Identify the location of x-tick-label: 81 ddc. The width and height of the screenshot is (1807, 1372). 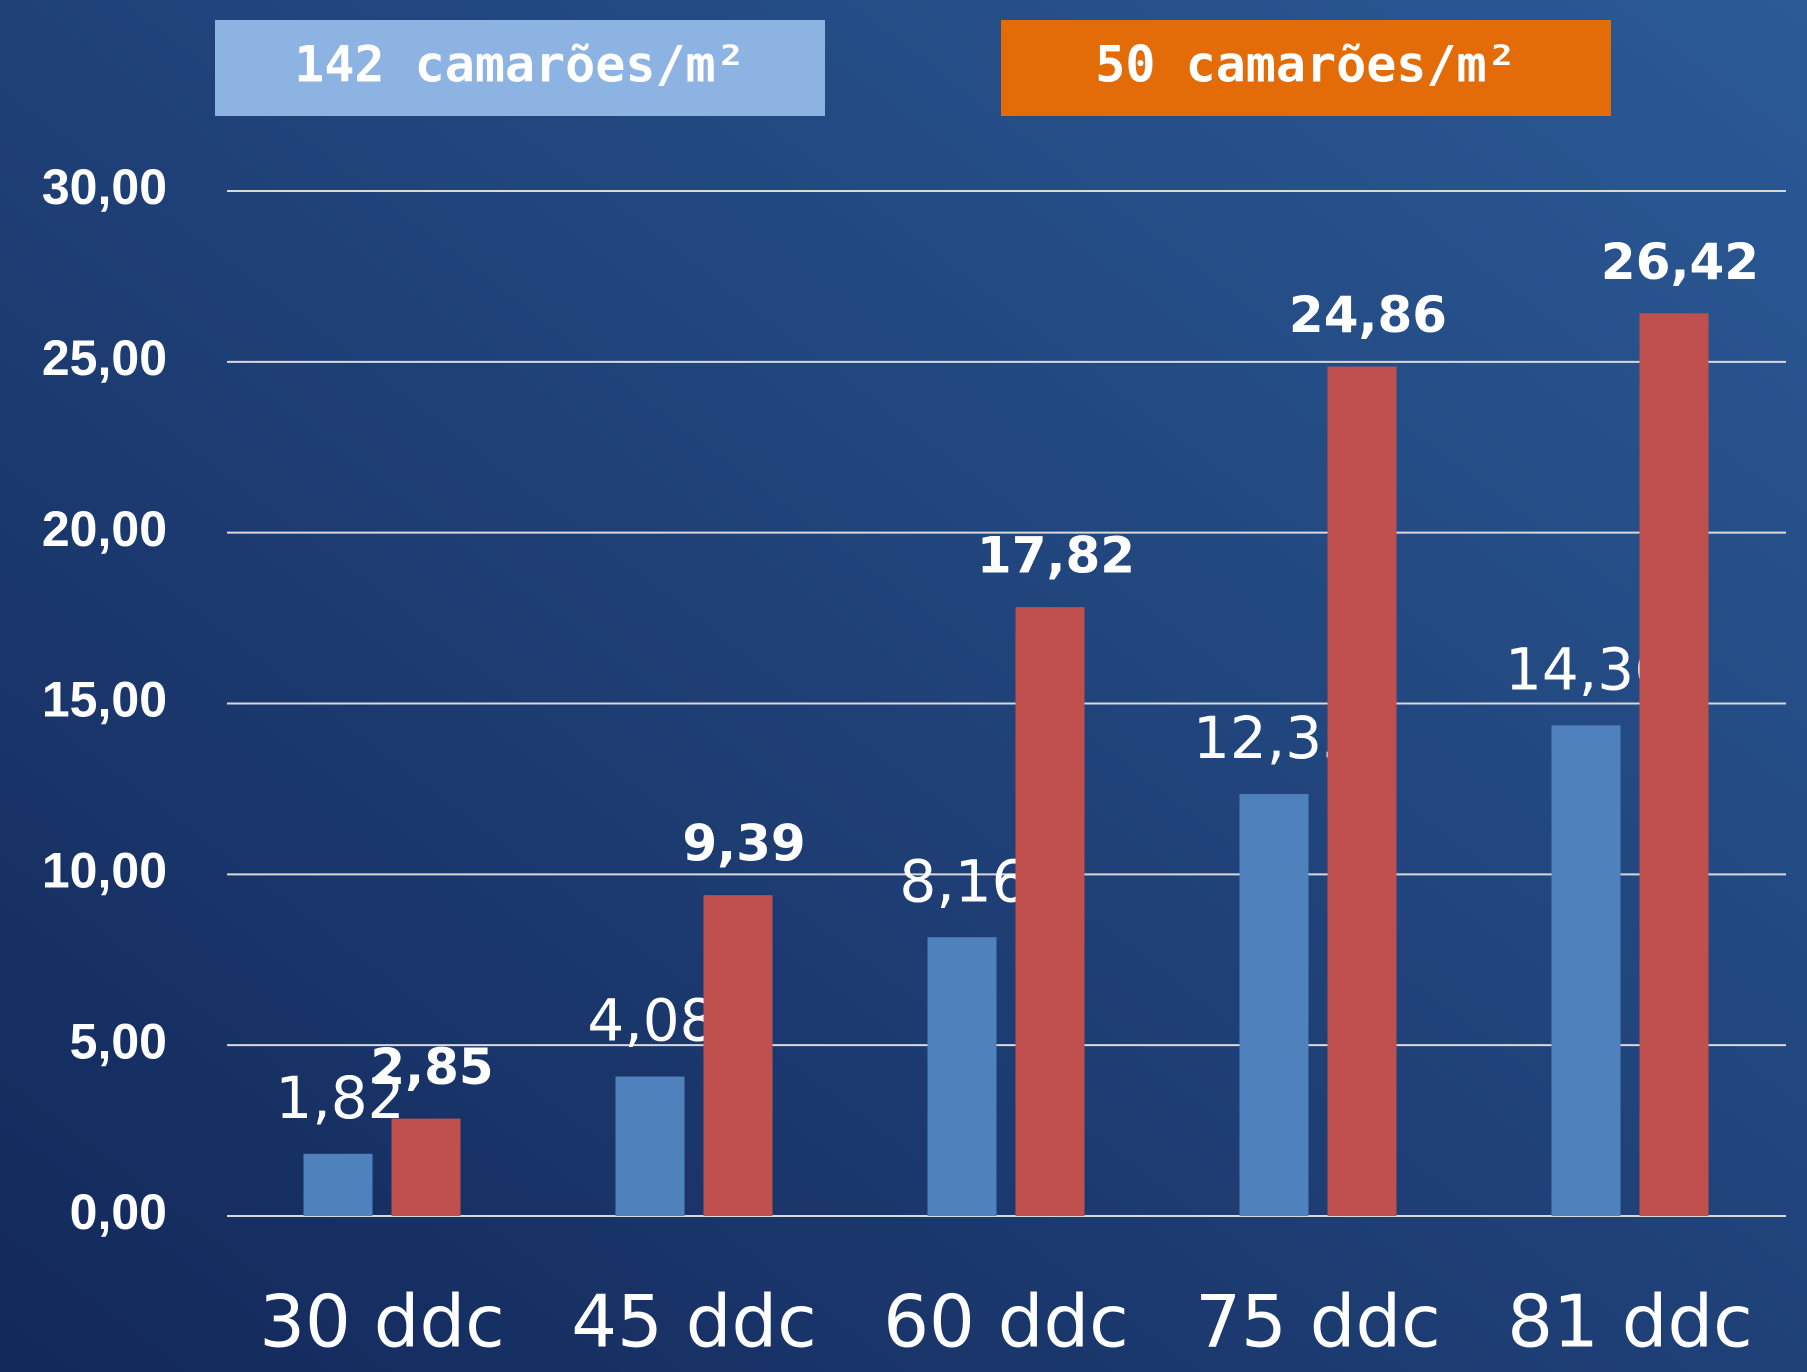
(1630, 1322).